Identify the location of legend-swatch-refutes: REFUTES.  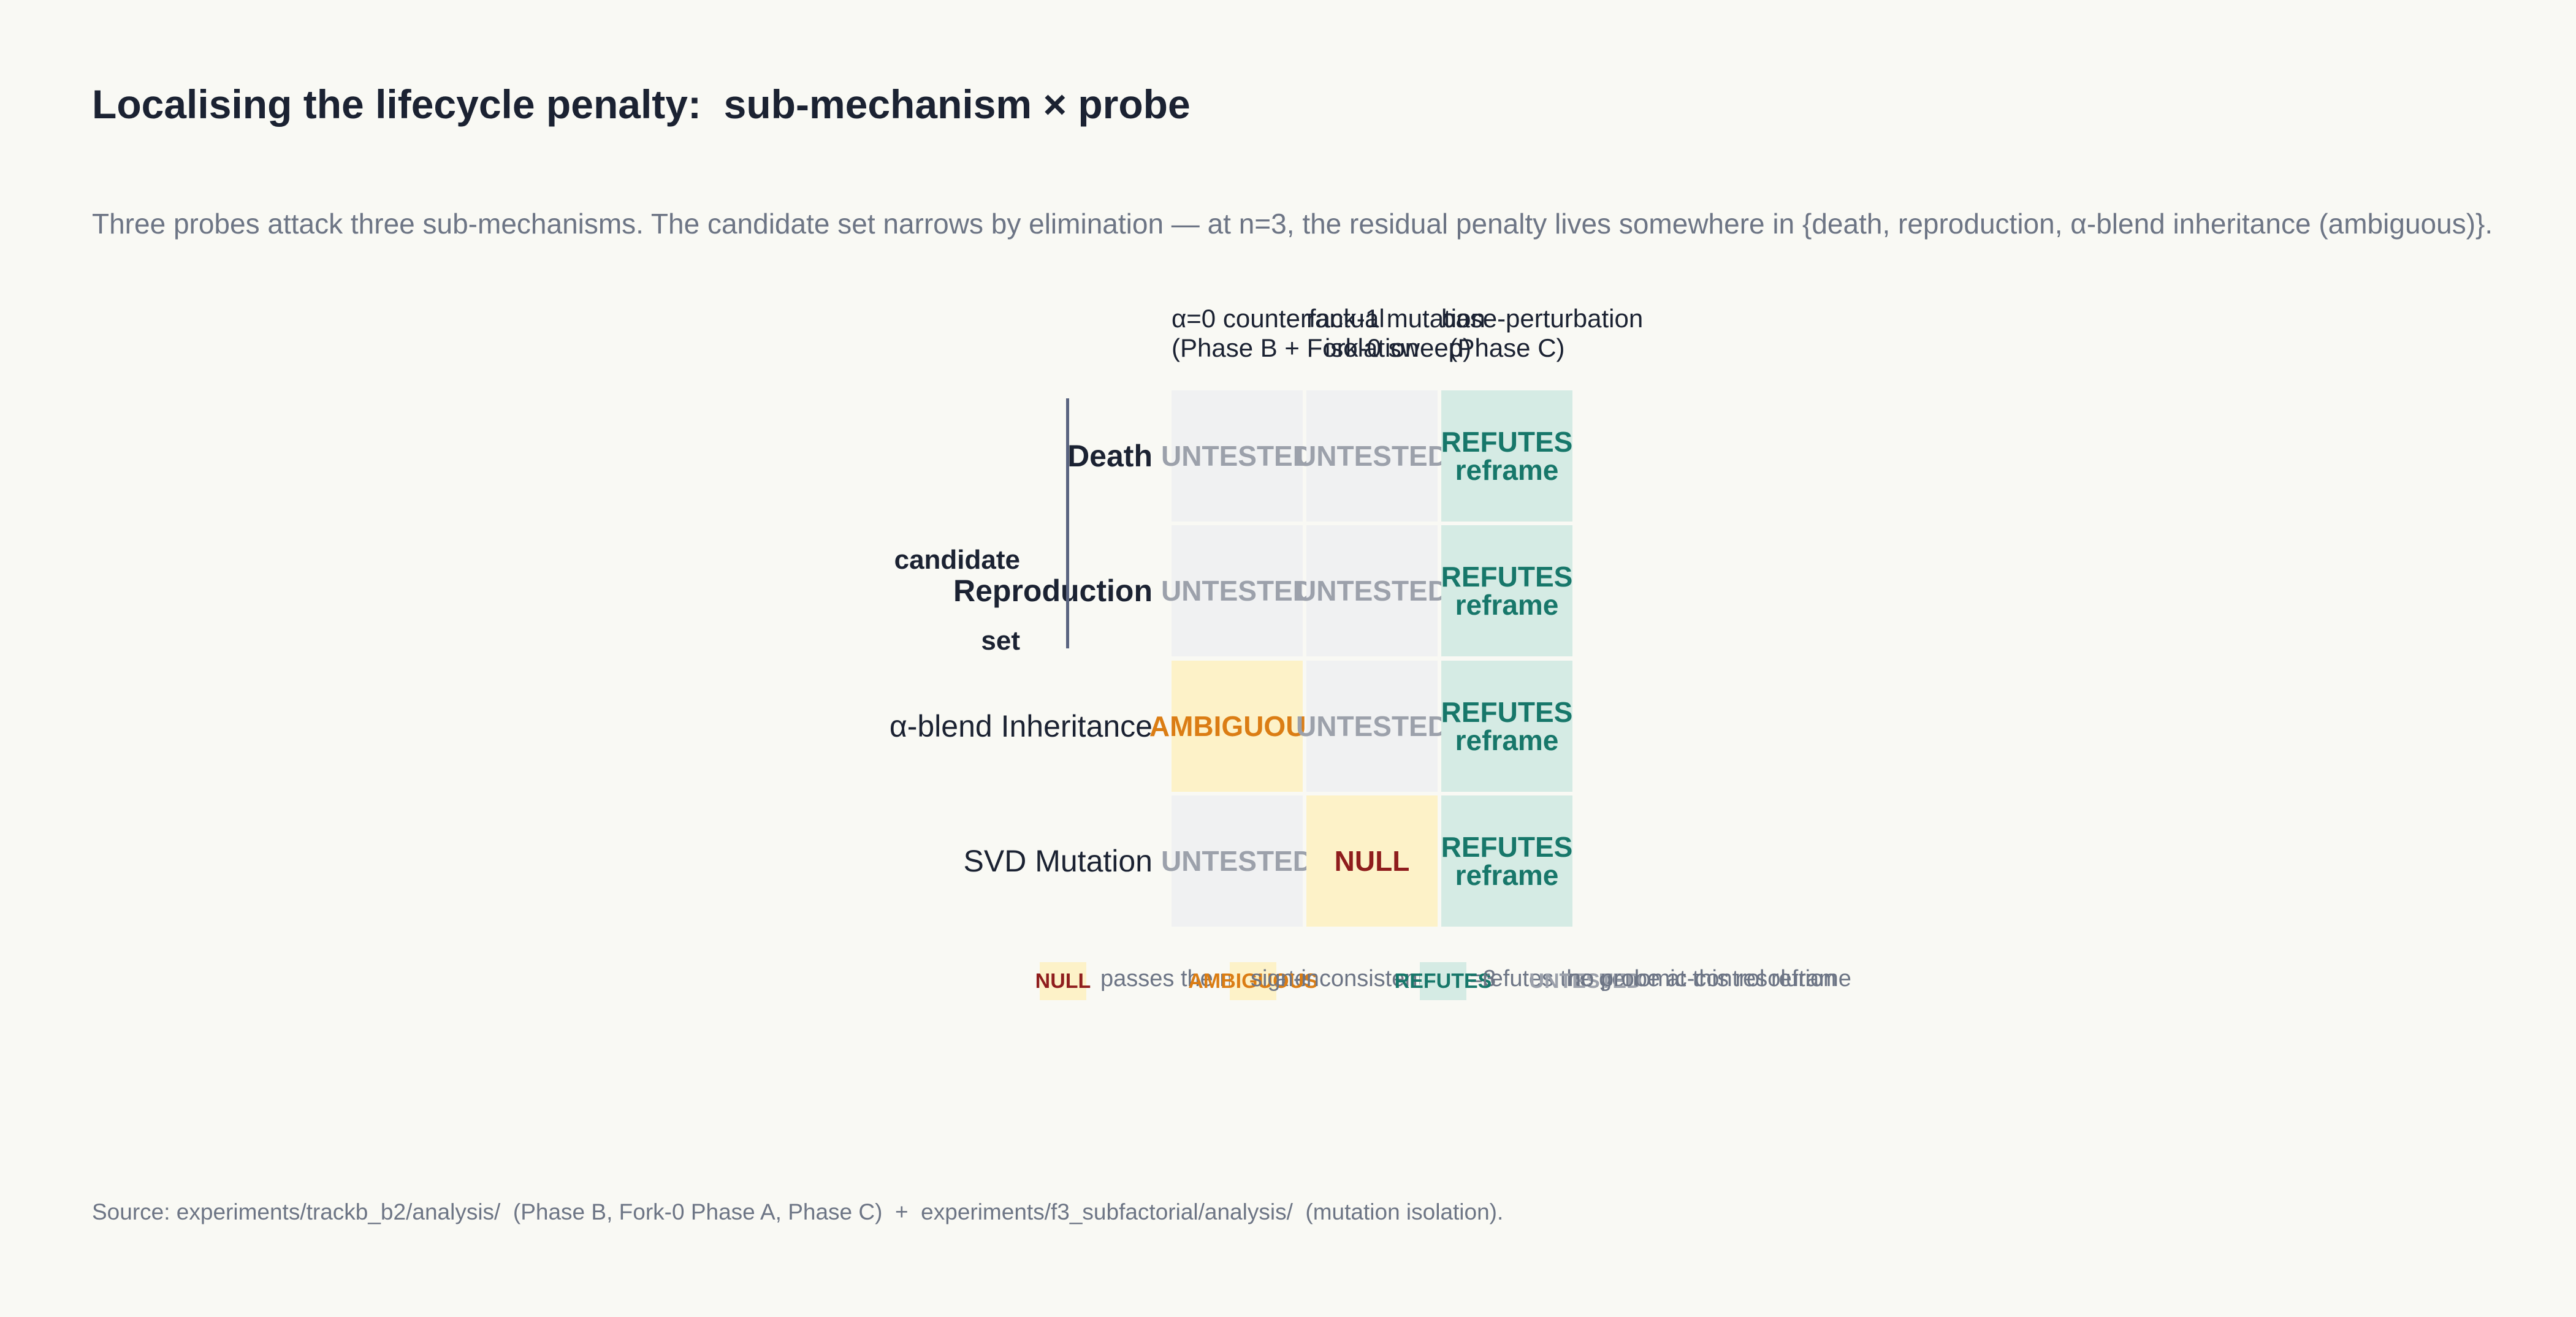
(1443, 981).